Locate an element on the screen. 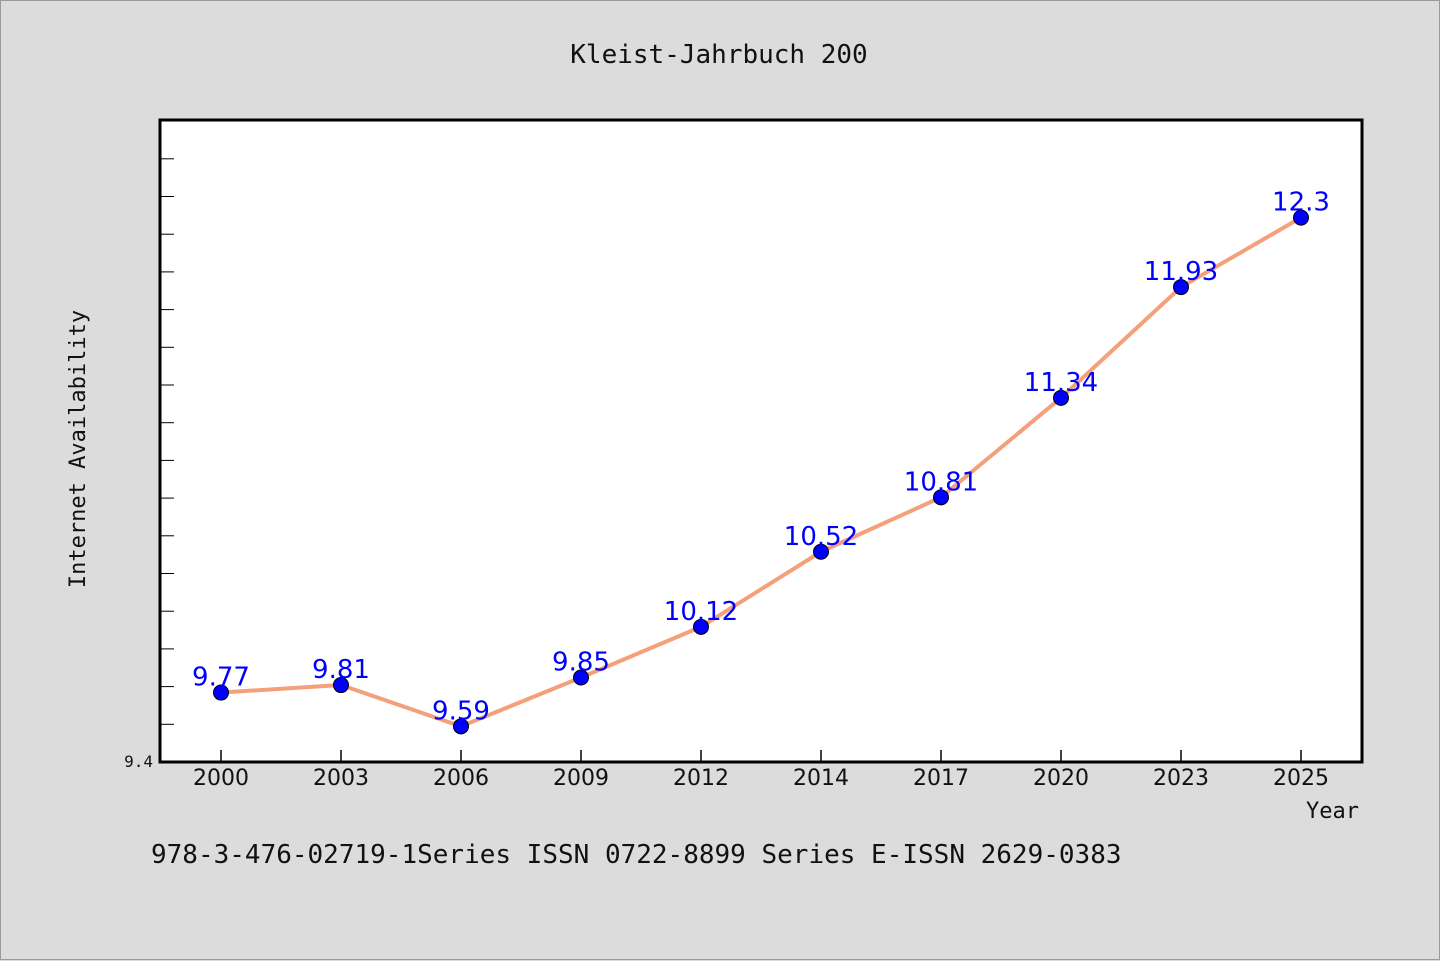  x-axis-label: Year is located at coordinates (1332, 811).